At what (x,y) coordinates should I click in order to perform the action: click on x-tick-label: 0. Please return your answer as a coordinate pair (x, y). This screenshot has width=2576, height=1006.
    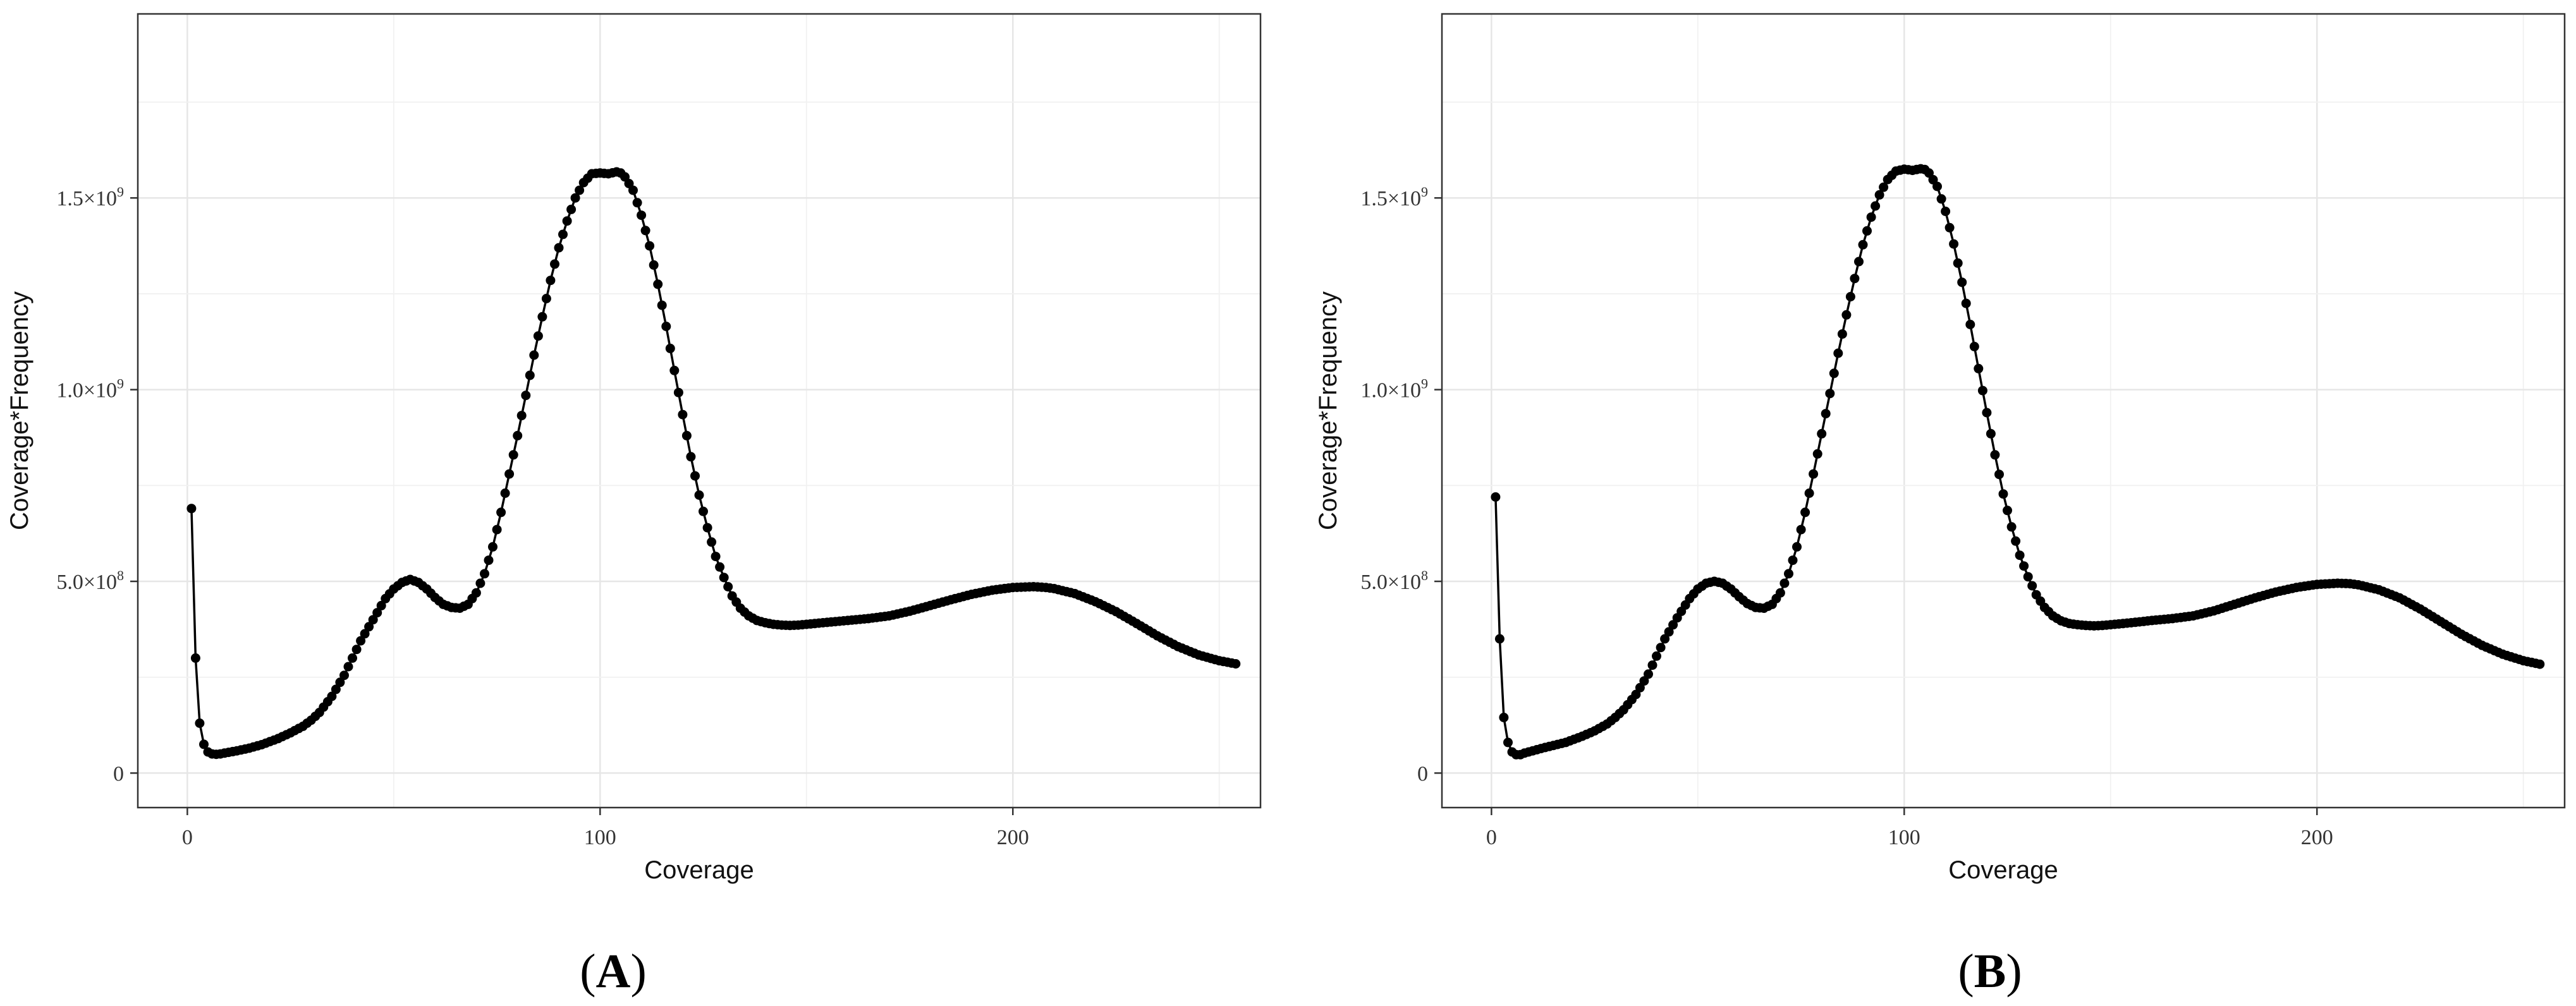
    Looking at the image, I should click on (1491, 837).